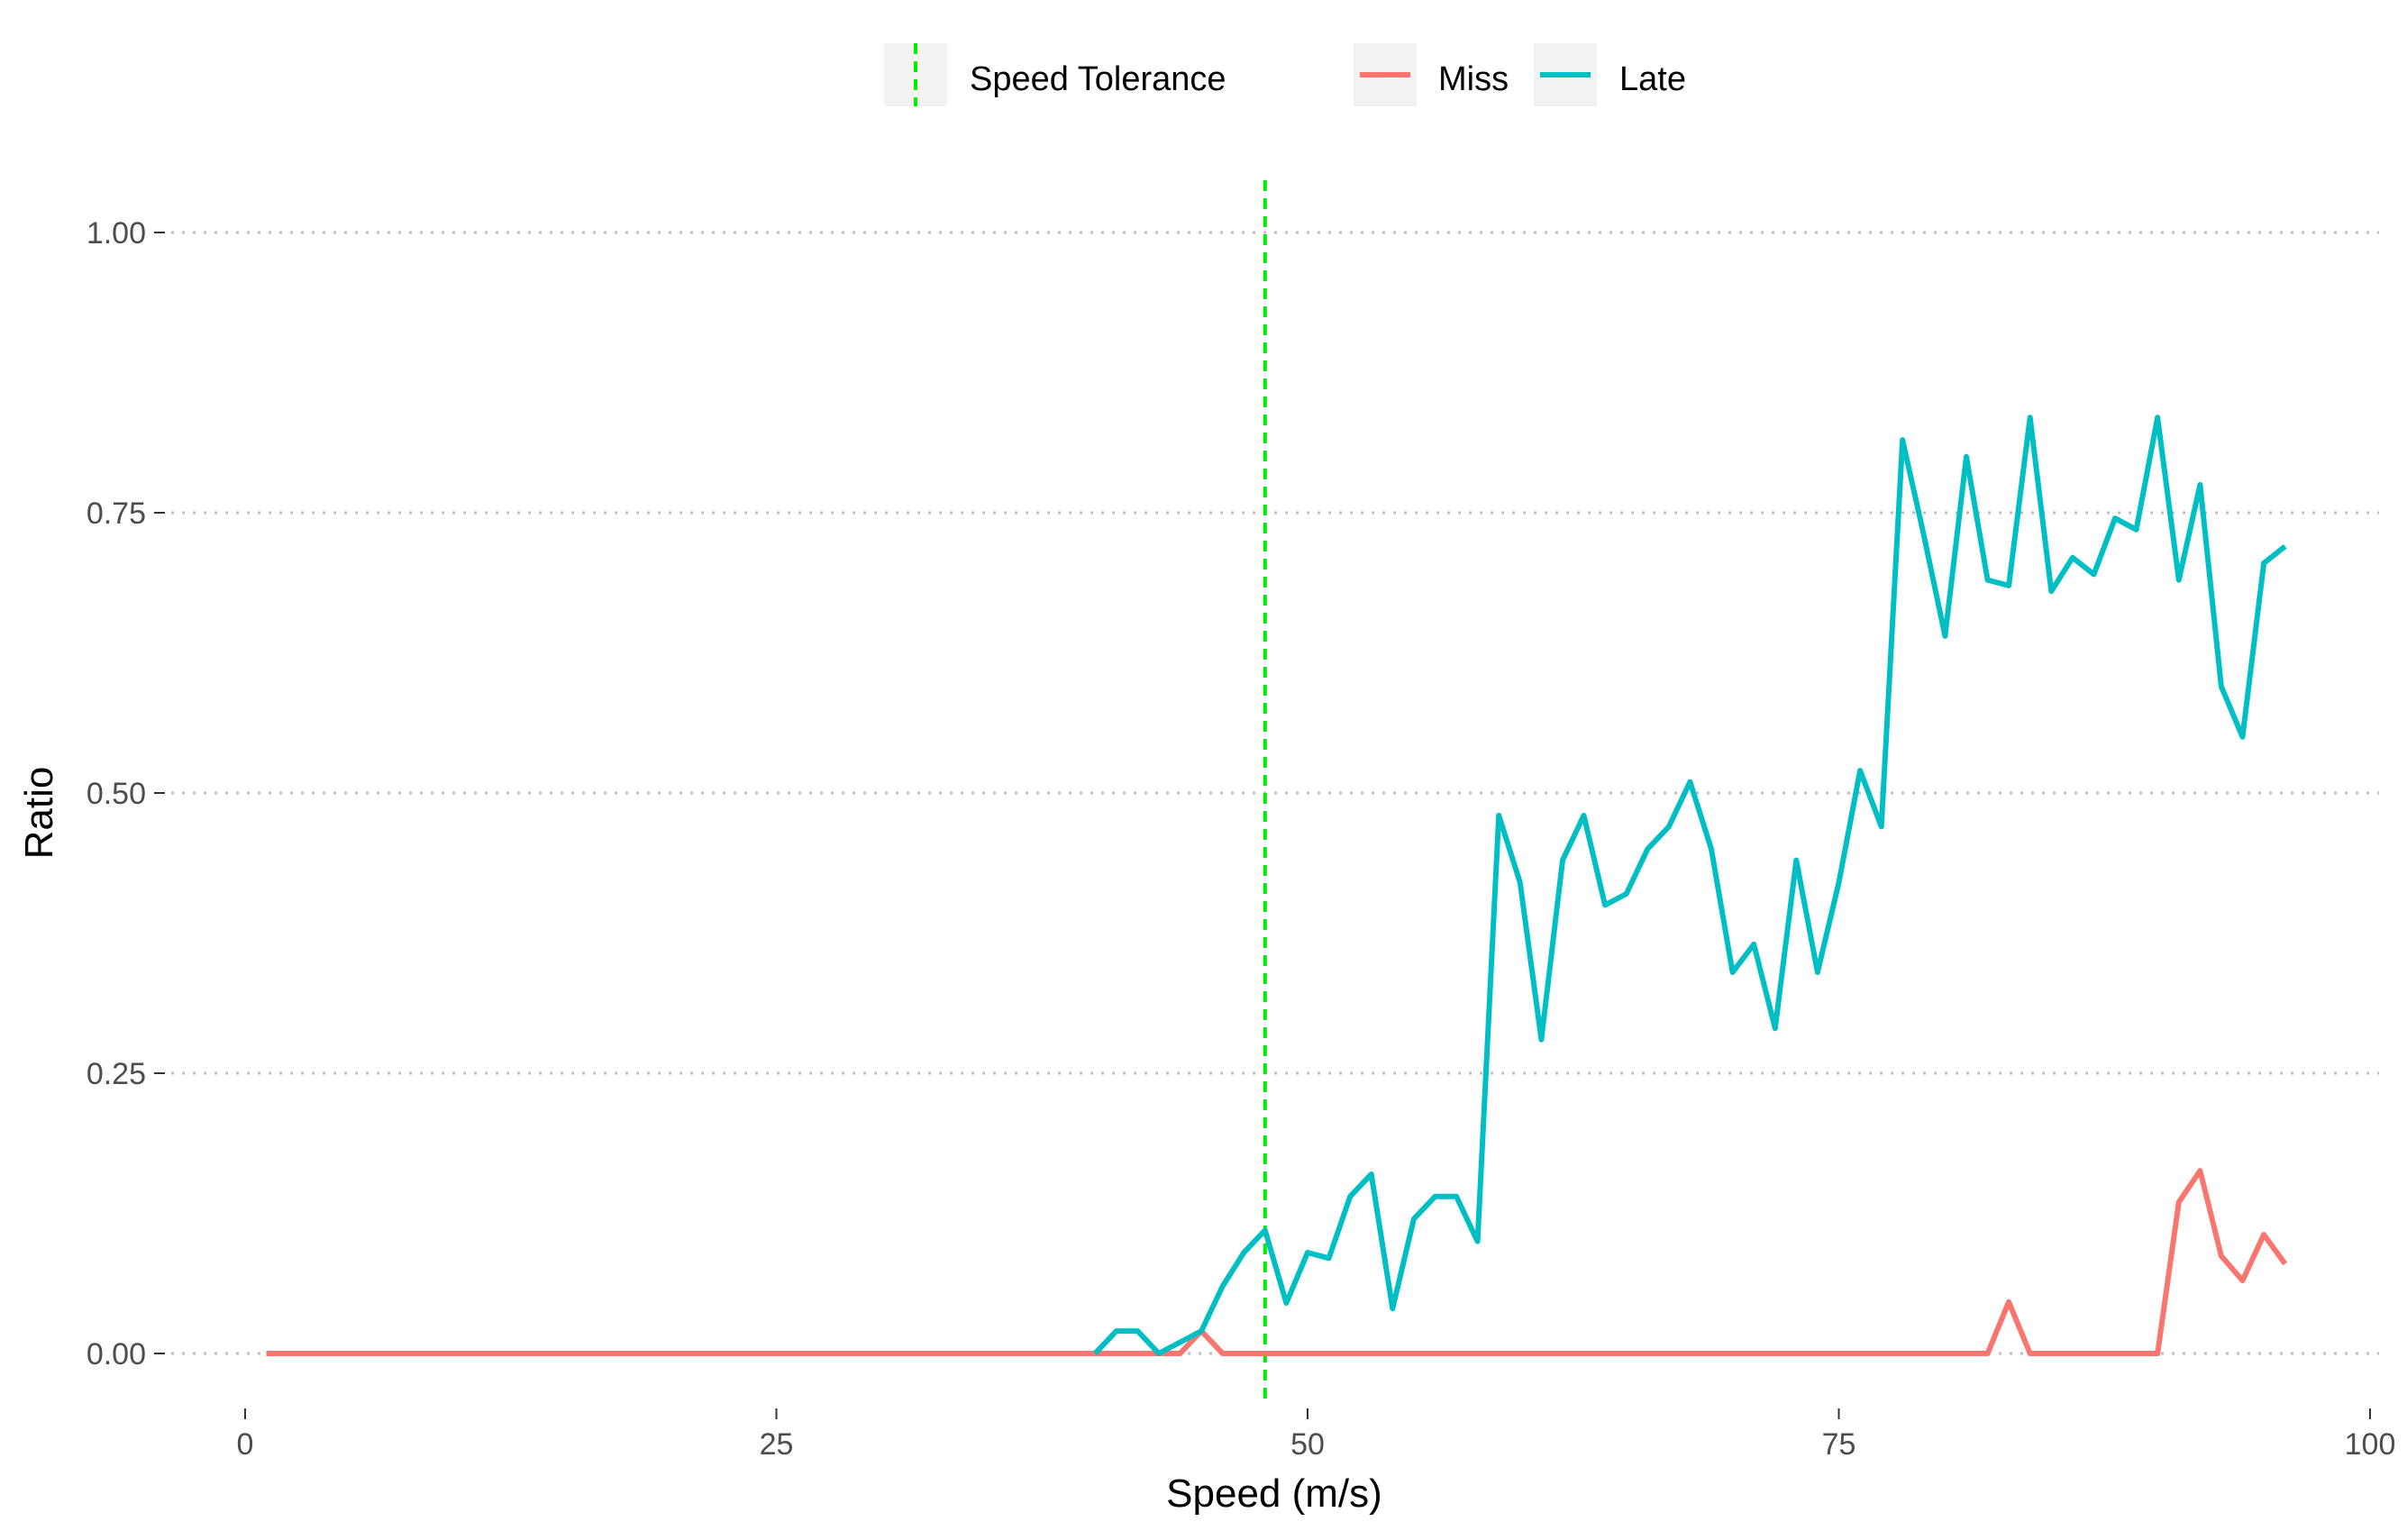  What do you see at coordinates (1431, 74) in the screenshot?
I see `legend-item-miss: Miss` at bounding box center [1431, 74].